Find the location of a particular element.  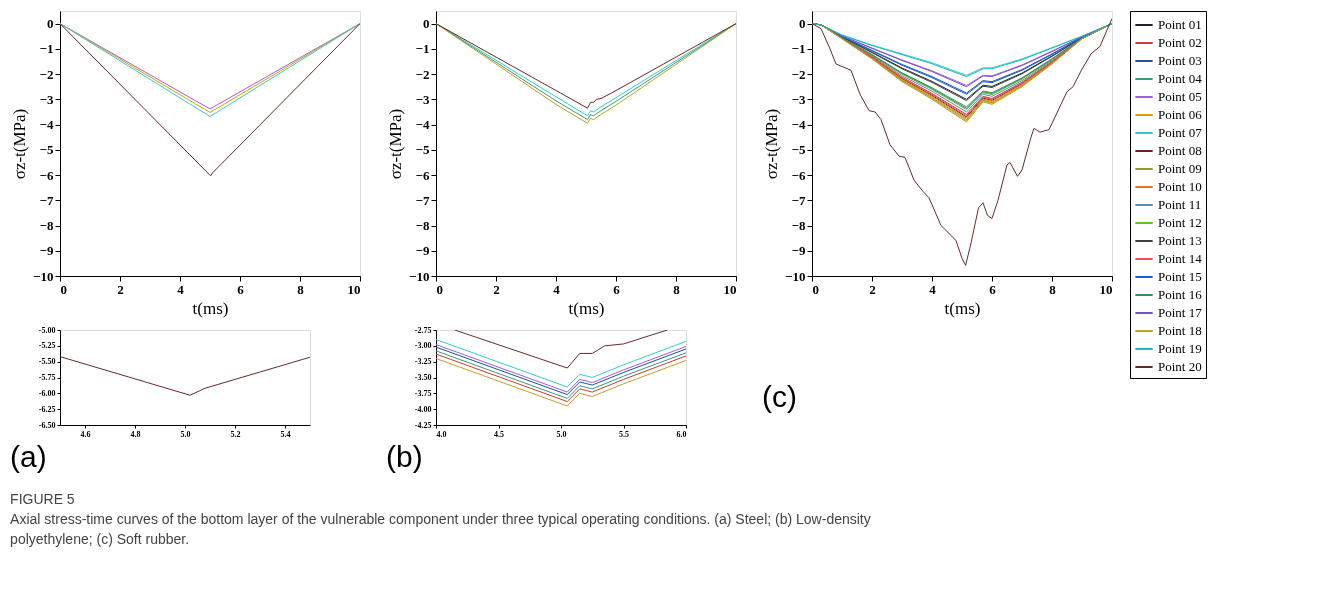

legend-label: Point 11 is located at coordinates (1180, 204).